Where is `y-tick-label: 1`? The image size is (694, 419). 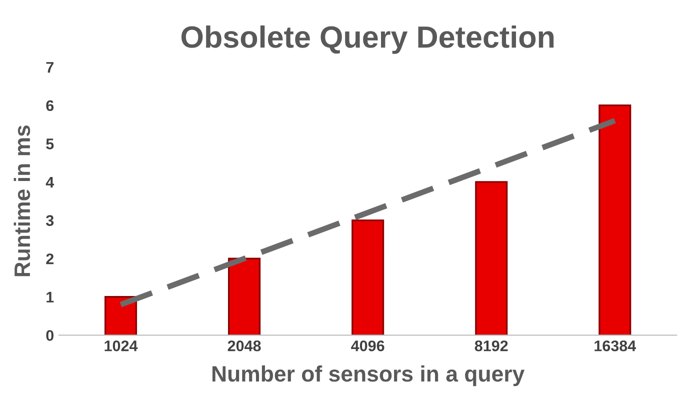
y-tick-label: 1 is located at coordinates (50, 297).